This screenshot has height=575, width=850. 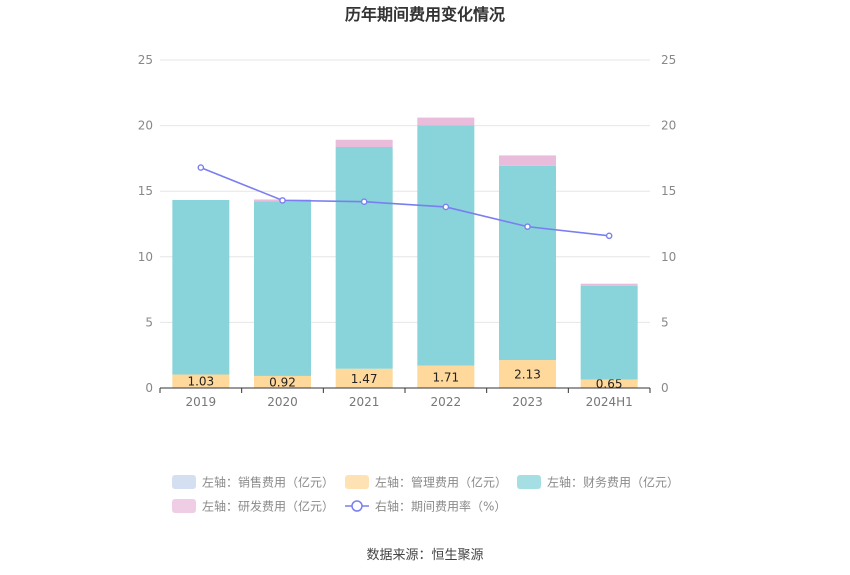 I want to click on right-tick-label: 10, so click(x=668, y=257).